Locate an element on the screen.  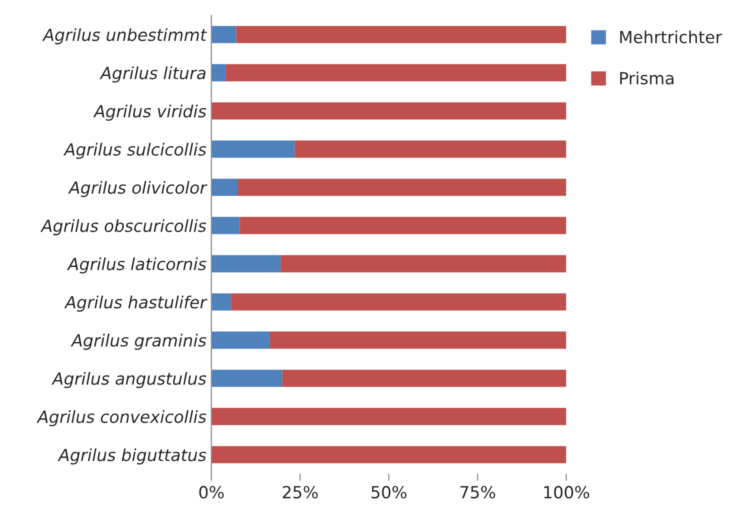
y-tick-label: Agrilus convexicollis is located at coordinates (121, 418).